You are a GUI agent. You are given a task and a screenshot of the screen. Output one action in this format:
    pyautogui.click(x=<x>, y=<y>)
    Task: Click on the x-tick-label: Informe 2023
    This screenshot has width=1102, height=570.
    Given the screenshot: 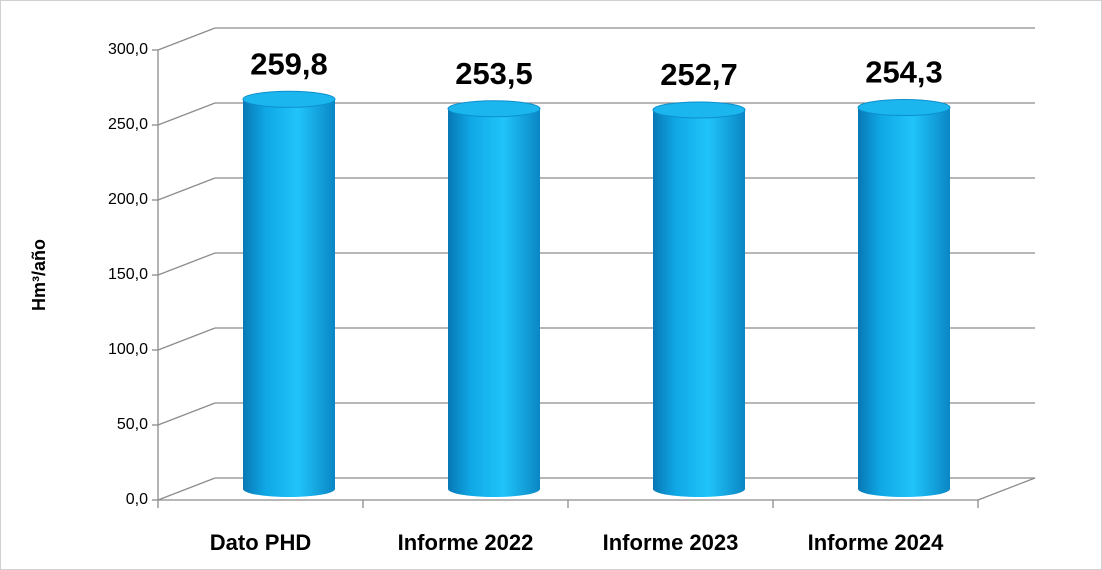 What is the action you would take?
    pyautogui.click(x=671, y=542)
    